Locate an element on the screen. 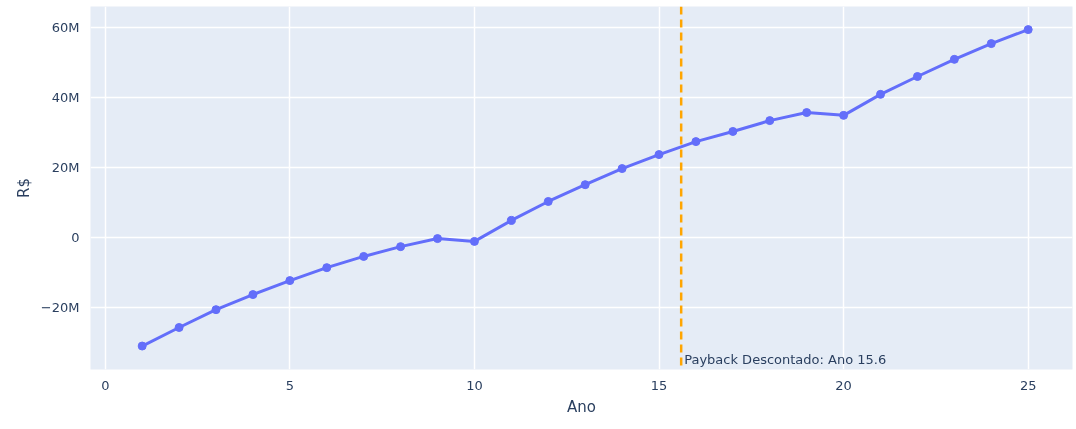 The image size is (1076, 429). x-tick-label: 5 is located at coordinates (289, 385).